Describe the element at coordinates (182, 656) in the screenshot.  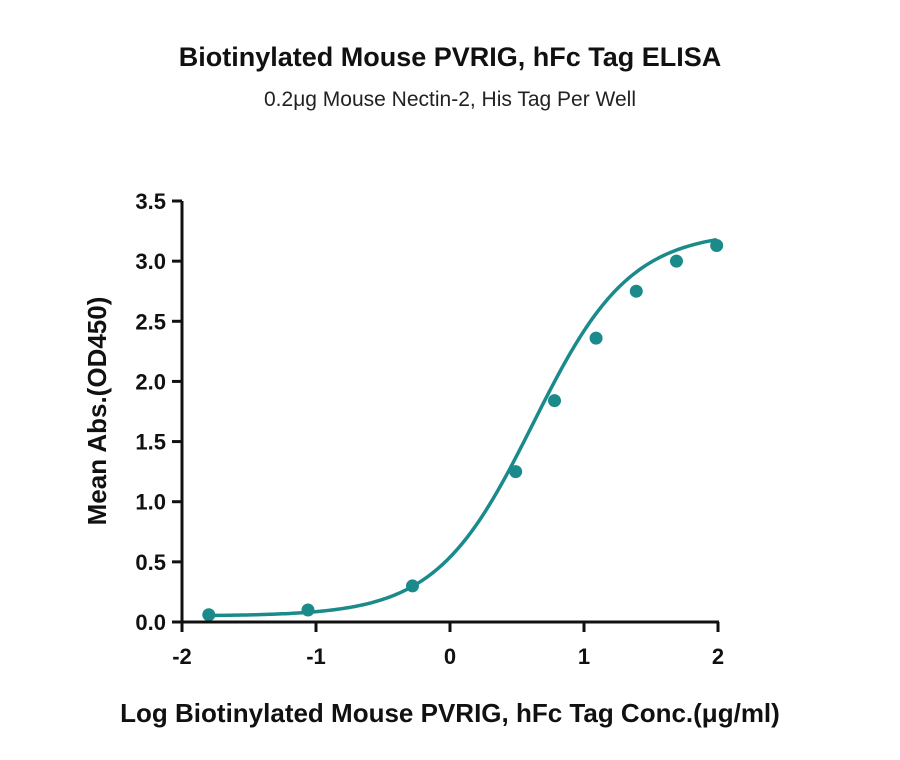
I see `x-tick-label: -2` at that location.